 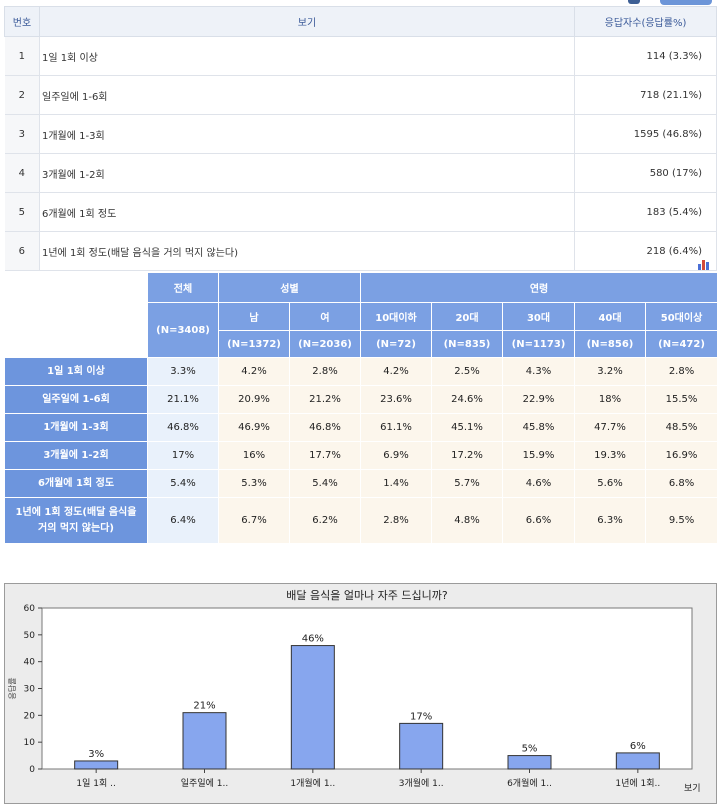 What do you see at coordinates (610, 455) in the screenshot?
I see `crosstab-cell: 19.3%` at bounding box center [610, 455].